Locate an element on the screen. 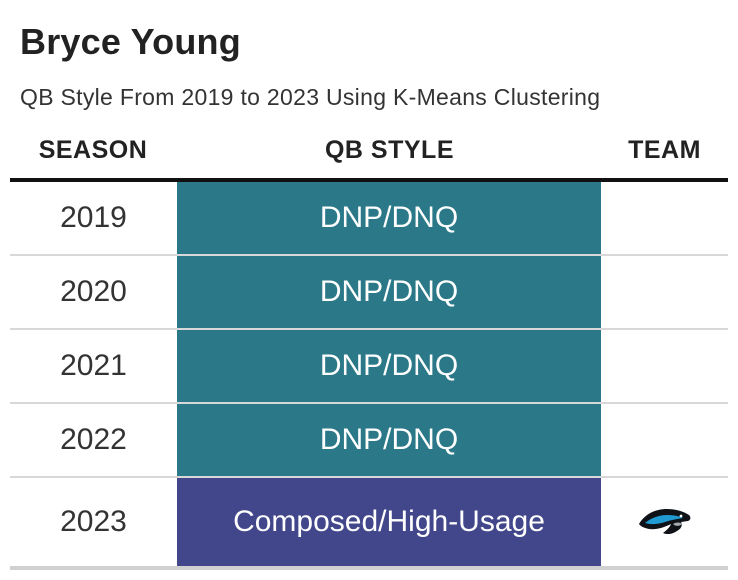 Image resolution: width=738 pixels, height=580 pixels. column-header-team: TEAM is located at coordinates (664, 150).